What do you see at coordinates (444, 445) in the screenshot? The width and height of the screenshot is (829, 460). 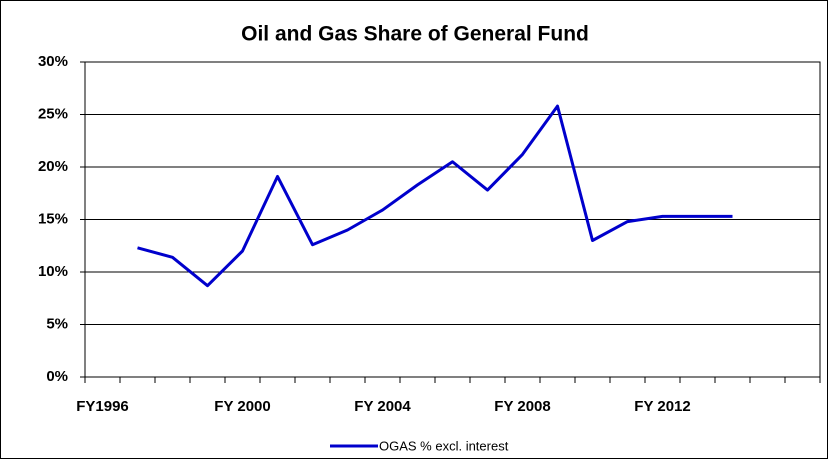 I see `legend-label: OGAS % excl. interest` at bounding box center [444, 445].